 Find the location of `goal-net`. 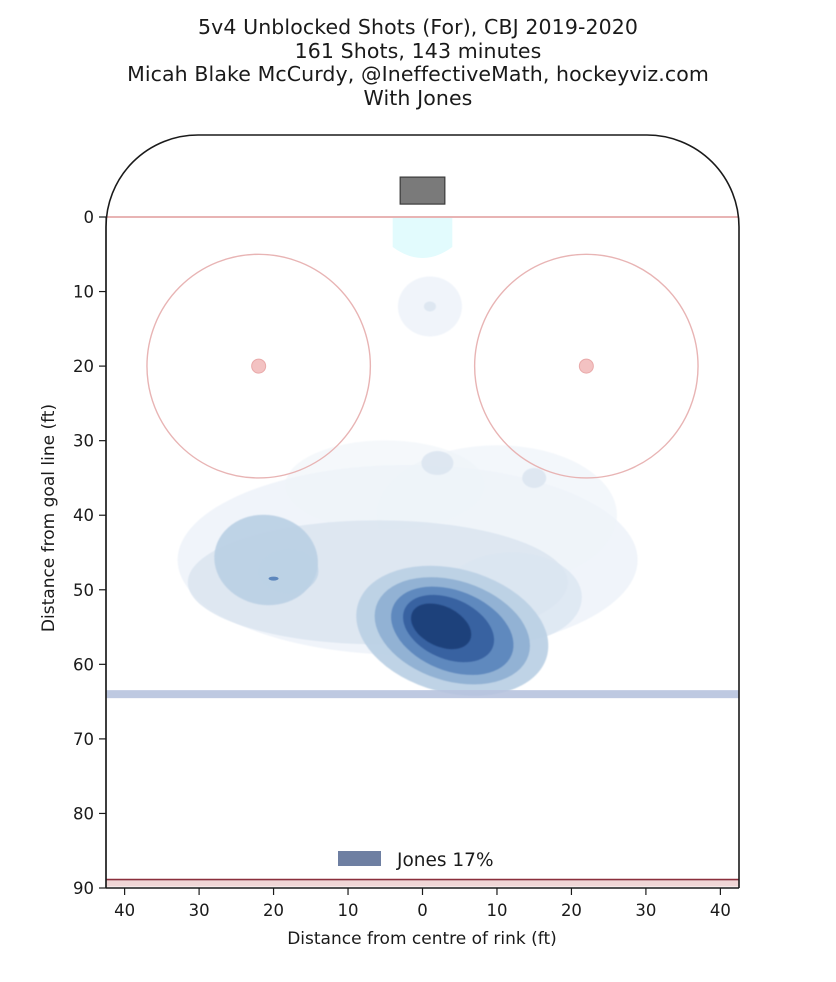

goal-net is located at coordinates (422, 190).